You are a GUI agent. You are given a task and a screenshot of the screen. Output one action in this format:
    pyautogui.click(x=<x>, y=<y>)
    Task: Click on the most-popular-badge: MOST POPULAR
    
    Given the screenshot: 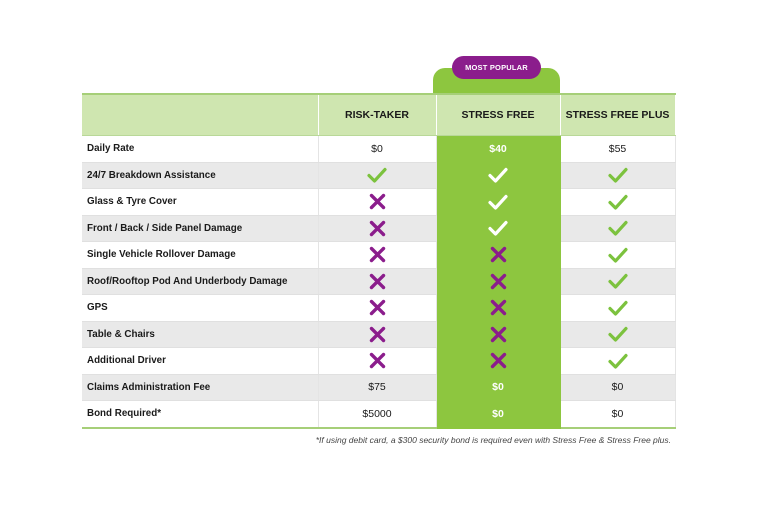 What is the action you would take?
    pyautogui.click(x=496, y=67)
    